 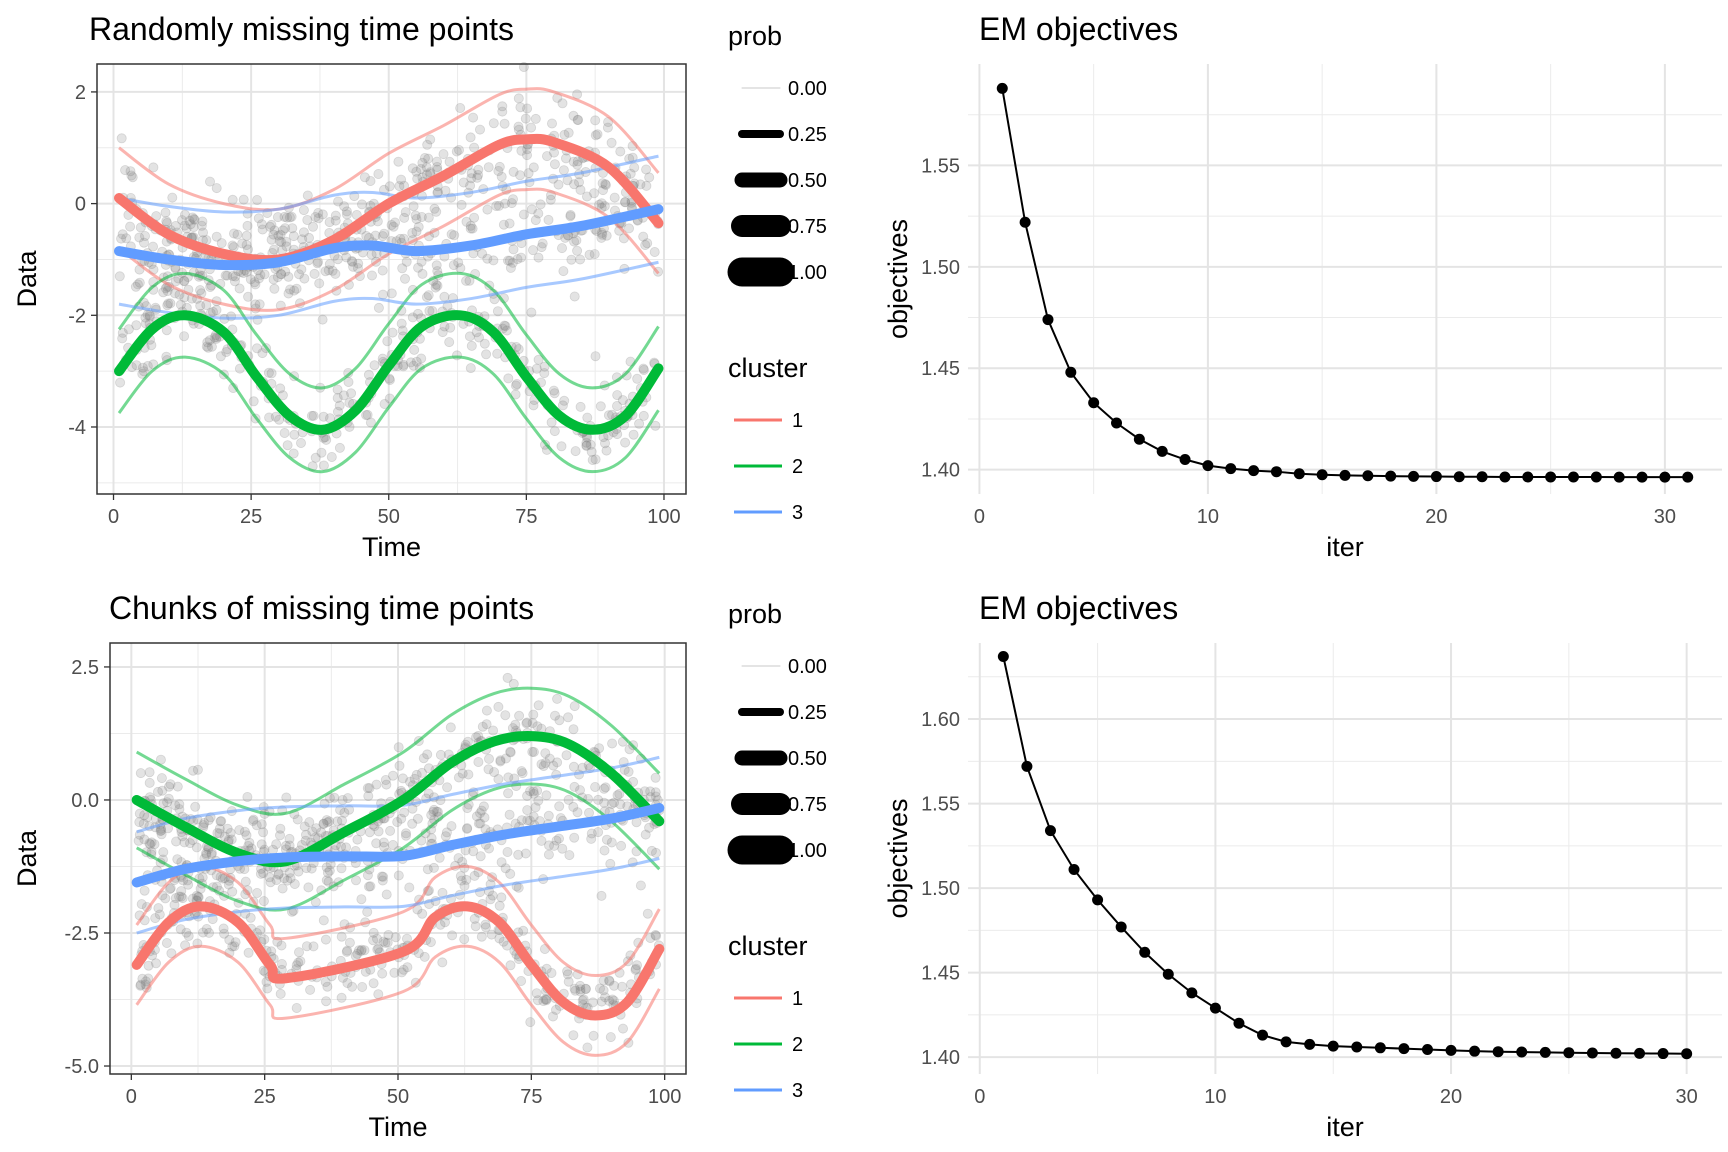 I want to click on y-tick-label: 2, so click(x=80, y=93).